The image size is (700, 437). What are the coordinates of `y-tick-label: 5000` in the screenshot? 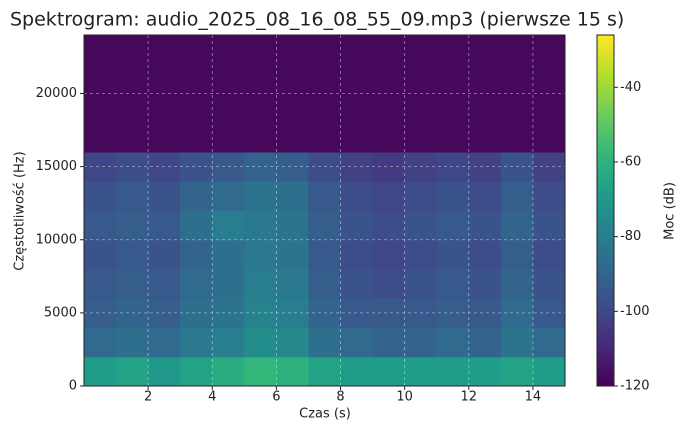 It's located at (60, 312).